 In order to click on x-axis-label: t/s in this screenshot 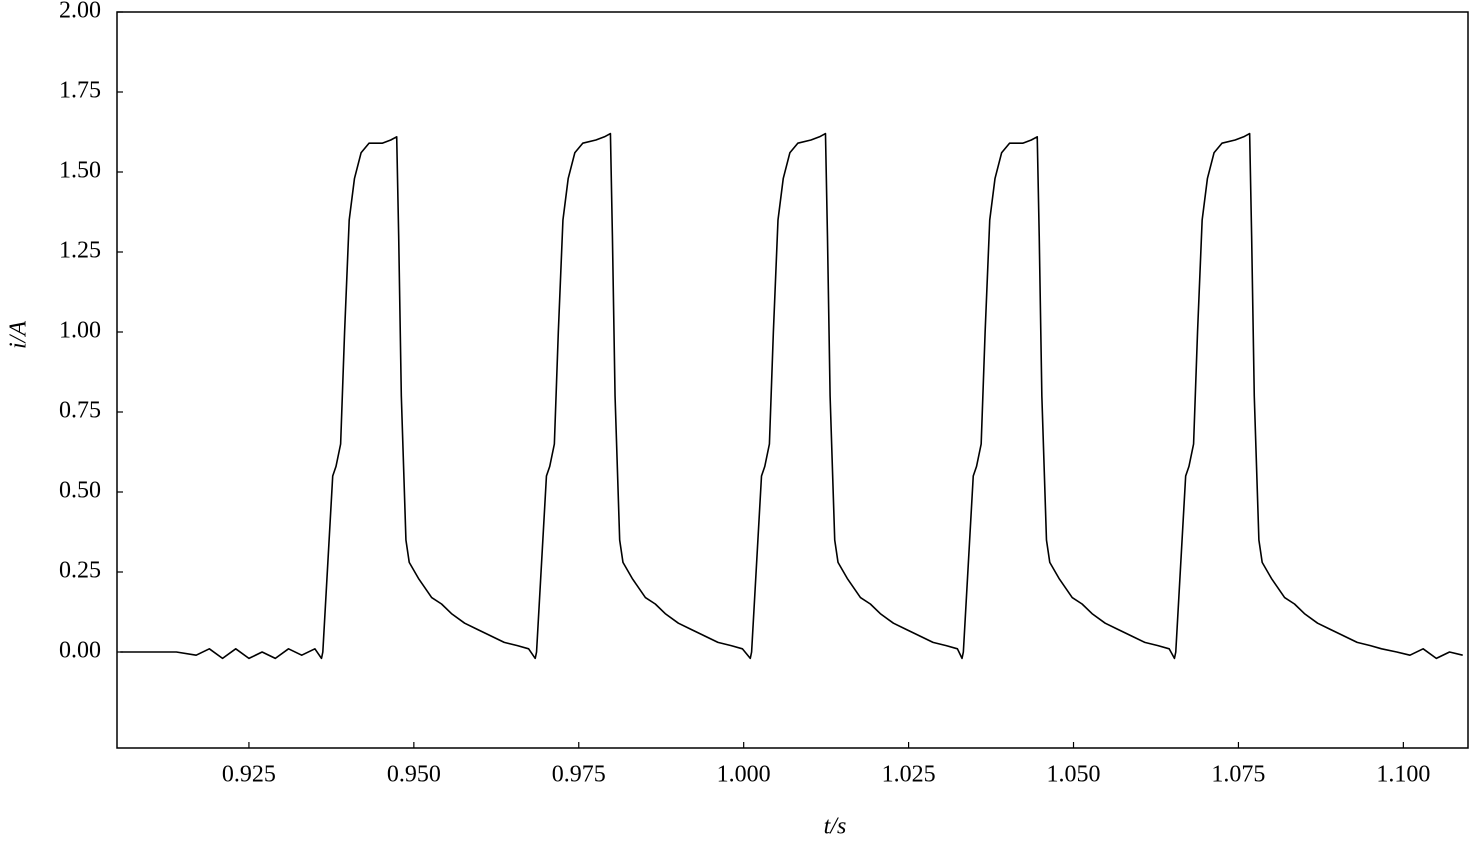, I will do `click(835, 827)`.